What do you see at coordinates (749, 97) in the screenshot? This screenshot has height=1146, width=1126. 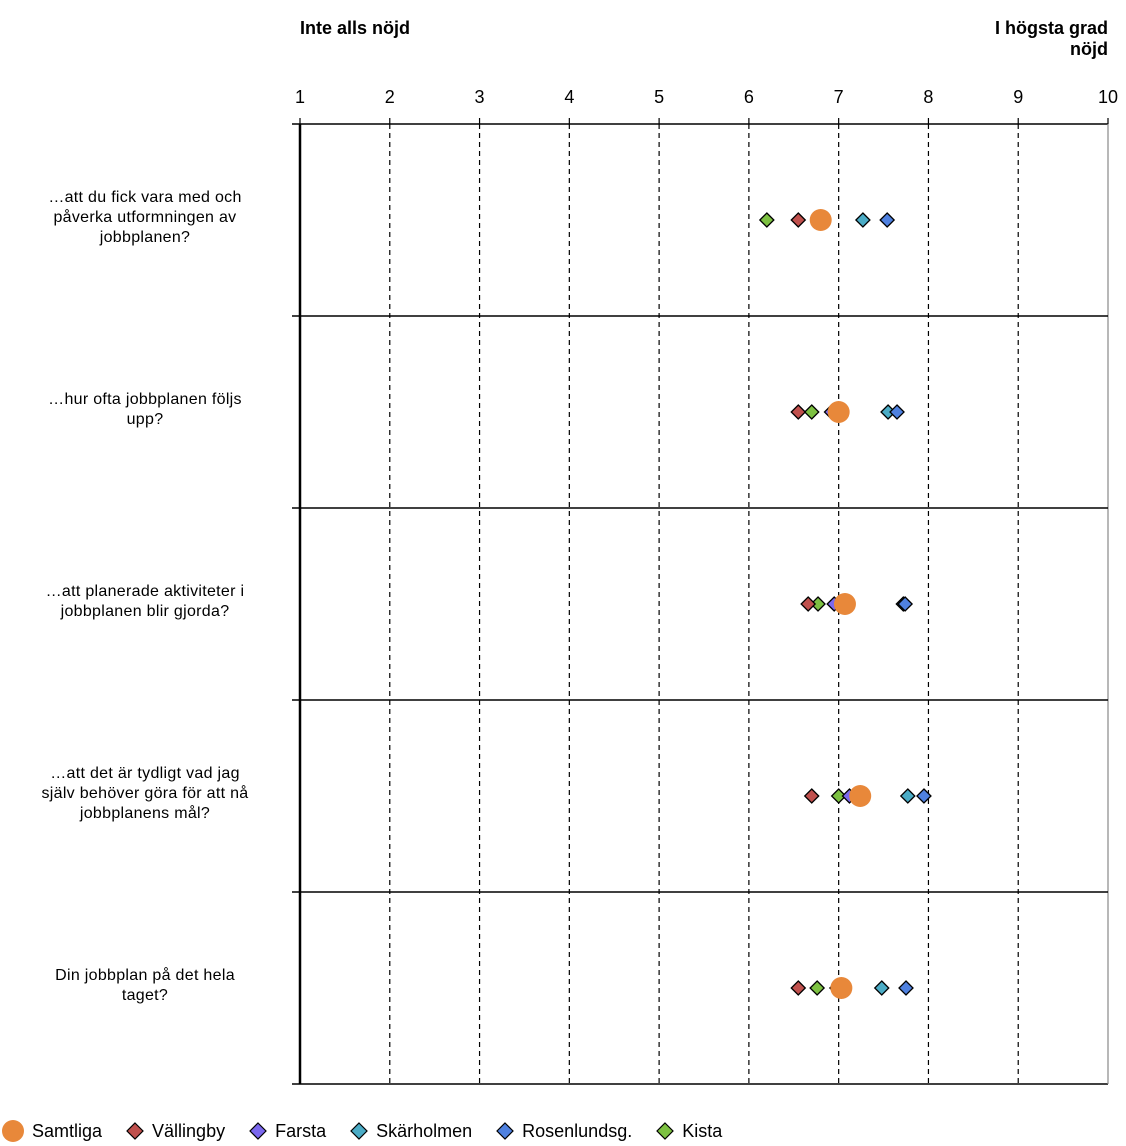 I see `x-tick-label: 6` at bounding box center [749, 97].